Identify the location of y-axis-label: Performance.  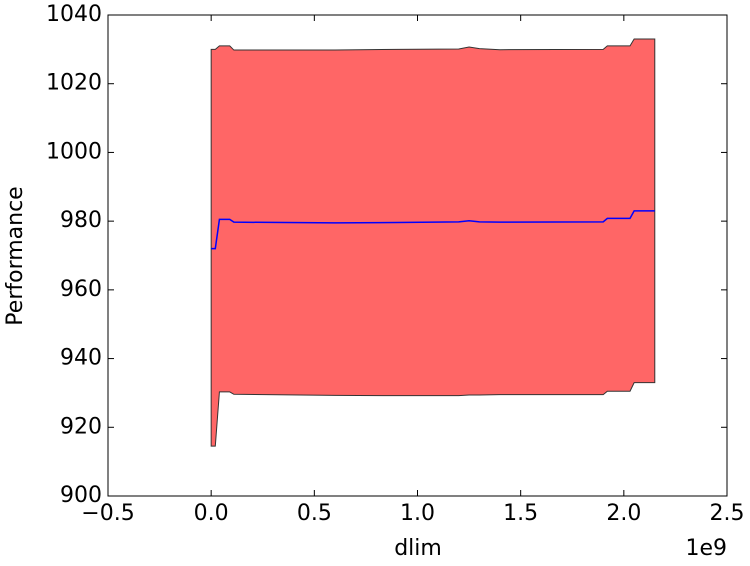
(15, 255).